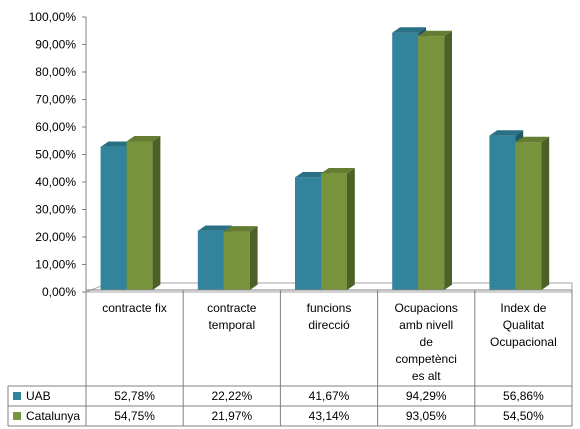 This screenshot has width=580, height=429. What do you see at coordinates (53, 17) in the screenshot?
I see `y-tick-label: 100,00%` at bounding box center [53, 17].